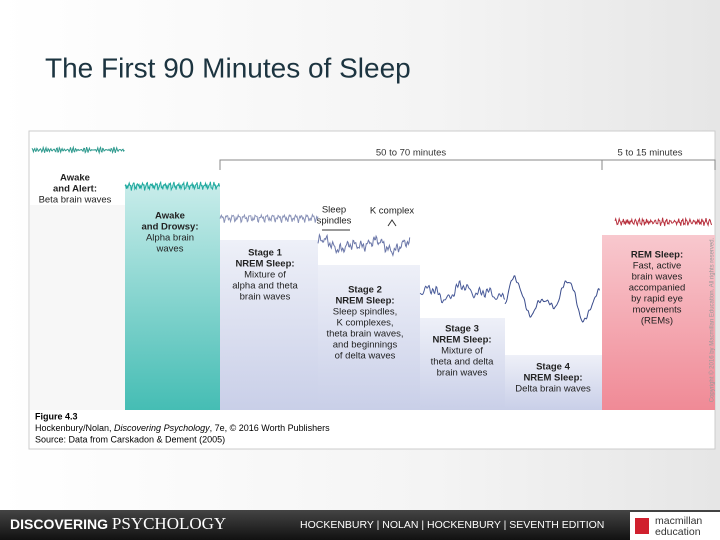 The width and height of the screenshot is (720, 540). Describe the element at coordinates (169, 227) in the screenshot. I see `stage-title: and Drowsy:` at that location.